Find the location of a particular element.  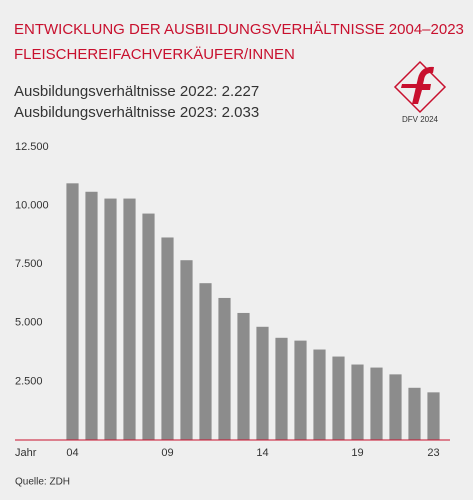

source: Quelle: ZDH is located at coordinates (42, 482).